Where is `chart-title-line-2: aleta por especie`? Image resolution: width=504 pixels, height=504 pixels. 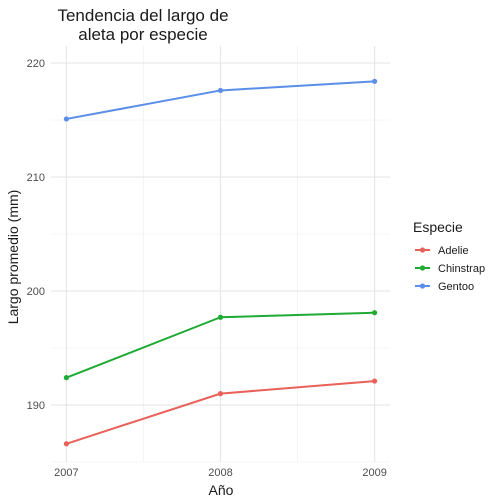 chart-title-line-2: aleta por especie is located at coordinates (142, 34).